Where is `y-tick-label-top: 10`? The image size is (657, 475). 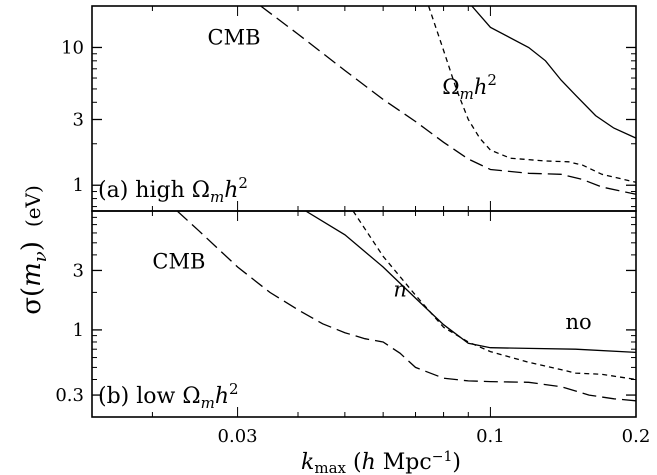
y-tick-label-top: 10 is located at coordinates (72, 47).